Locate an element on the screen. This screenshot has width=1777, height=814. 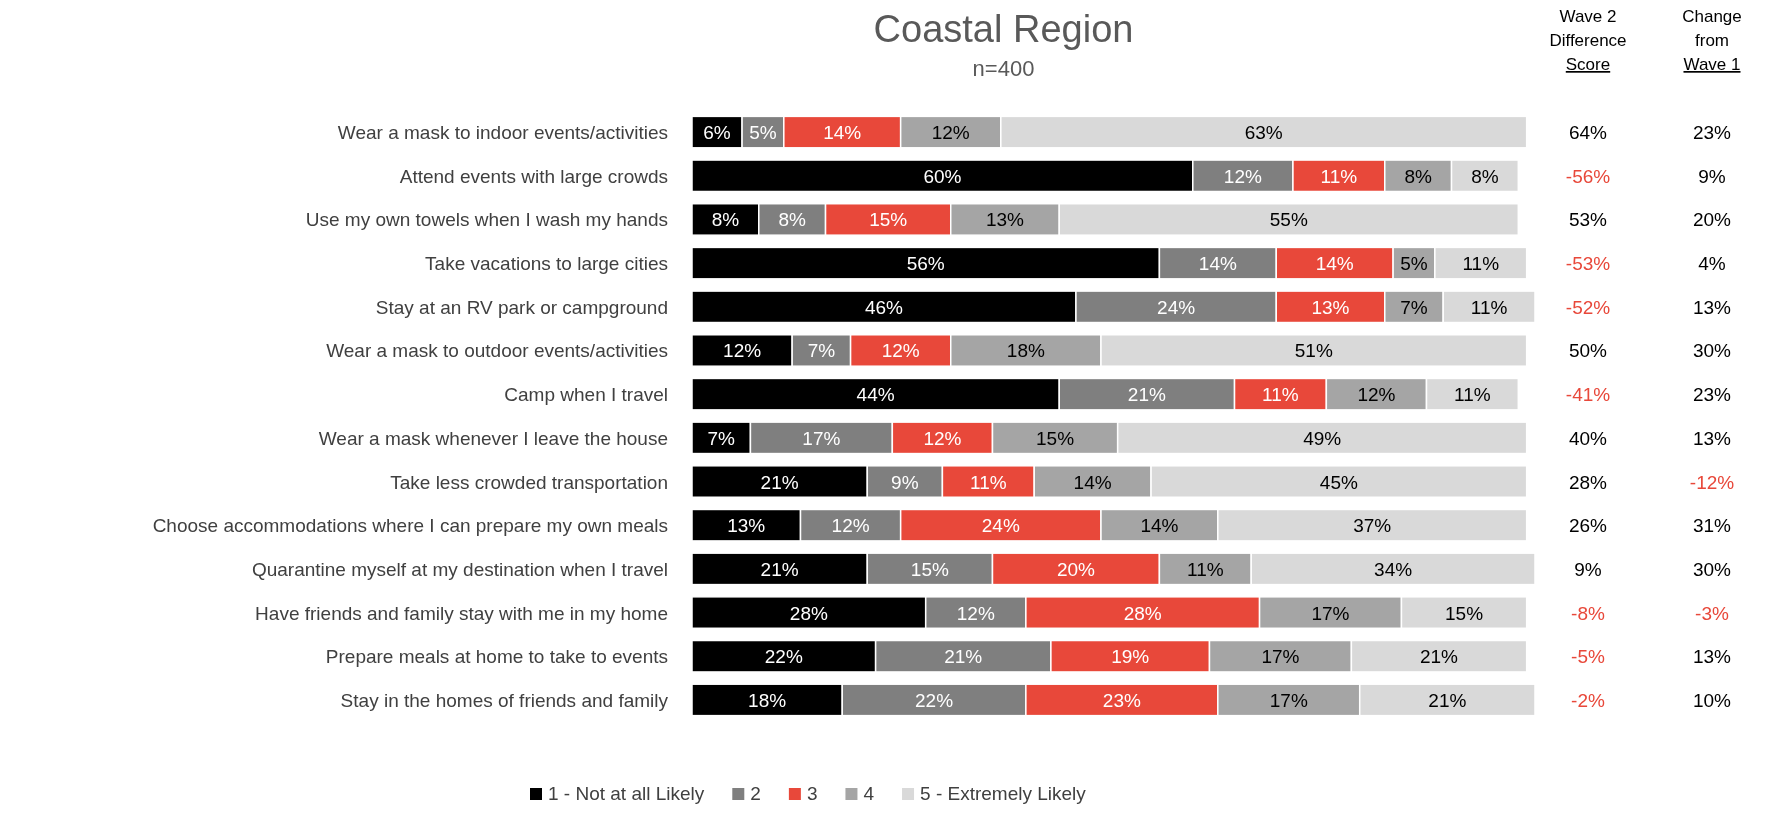
y-tick-label: Stay at an RV park or campground is located at coordinates (521, 307).